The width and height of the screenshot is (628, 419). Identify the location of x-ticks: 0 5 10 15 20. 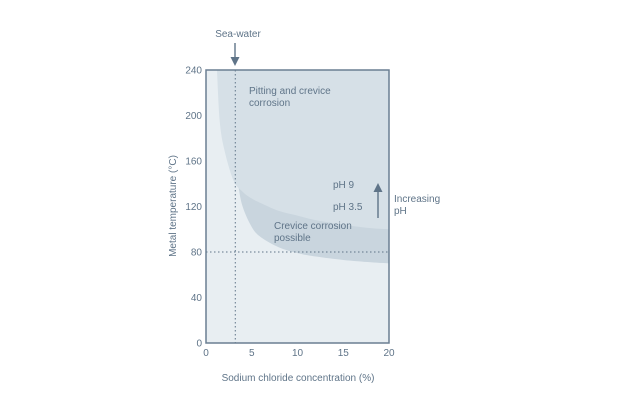
(299, 353).